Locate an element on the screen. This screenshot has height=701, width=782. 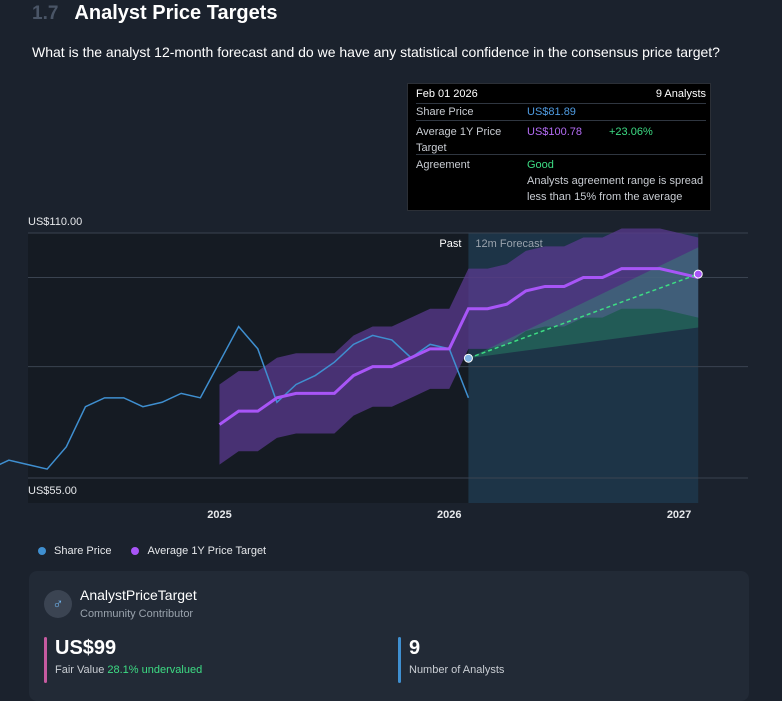
tooltip-agreement-value: Good is located at coordinates (540, 165).